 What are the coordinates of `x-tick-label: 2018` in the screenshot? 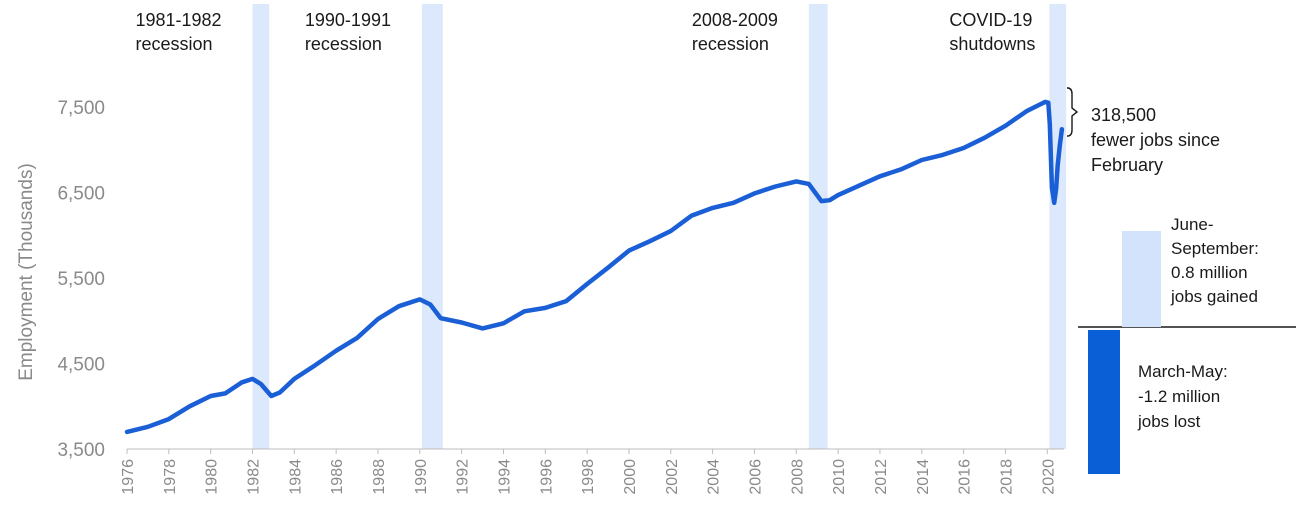 It's located at (1006, 477).